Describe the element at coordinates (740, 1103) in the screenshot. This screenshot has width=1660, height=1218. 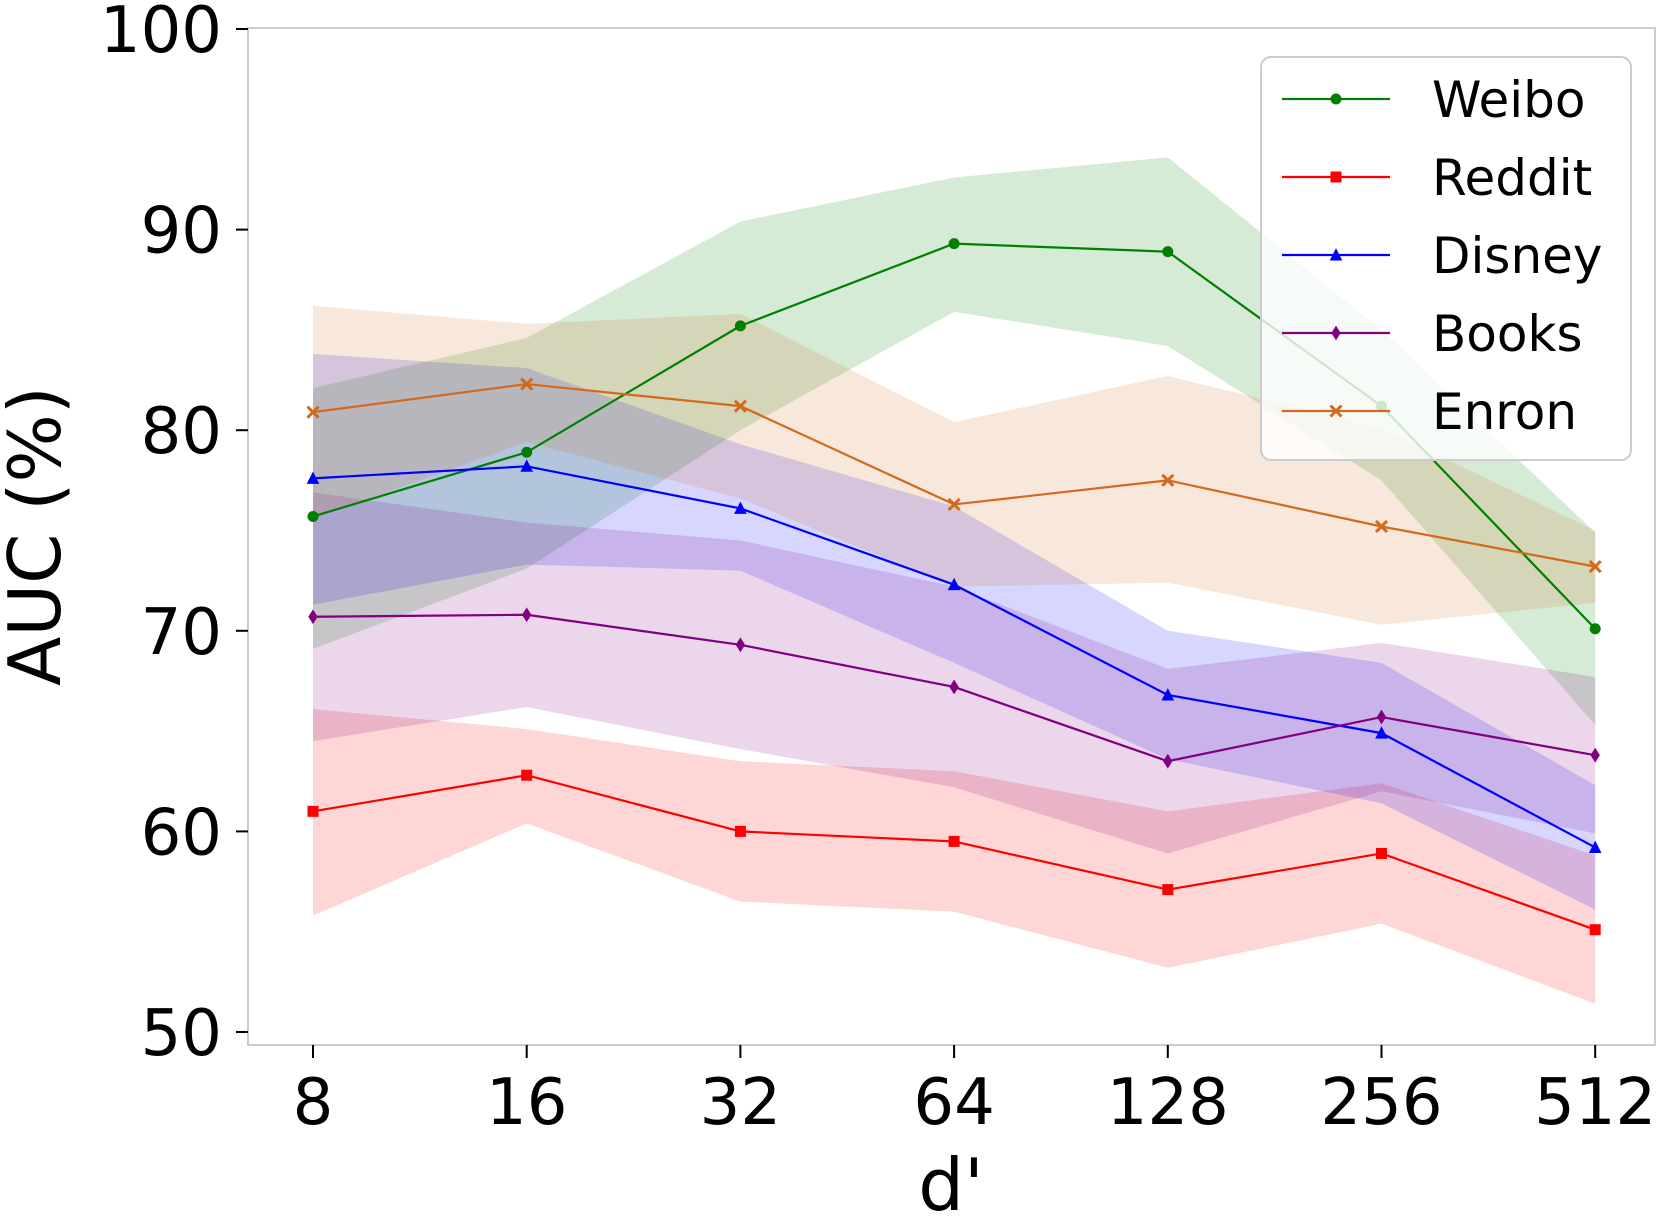
I see `x-tick-label-32: 32` at that location.